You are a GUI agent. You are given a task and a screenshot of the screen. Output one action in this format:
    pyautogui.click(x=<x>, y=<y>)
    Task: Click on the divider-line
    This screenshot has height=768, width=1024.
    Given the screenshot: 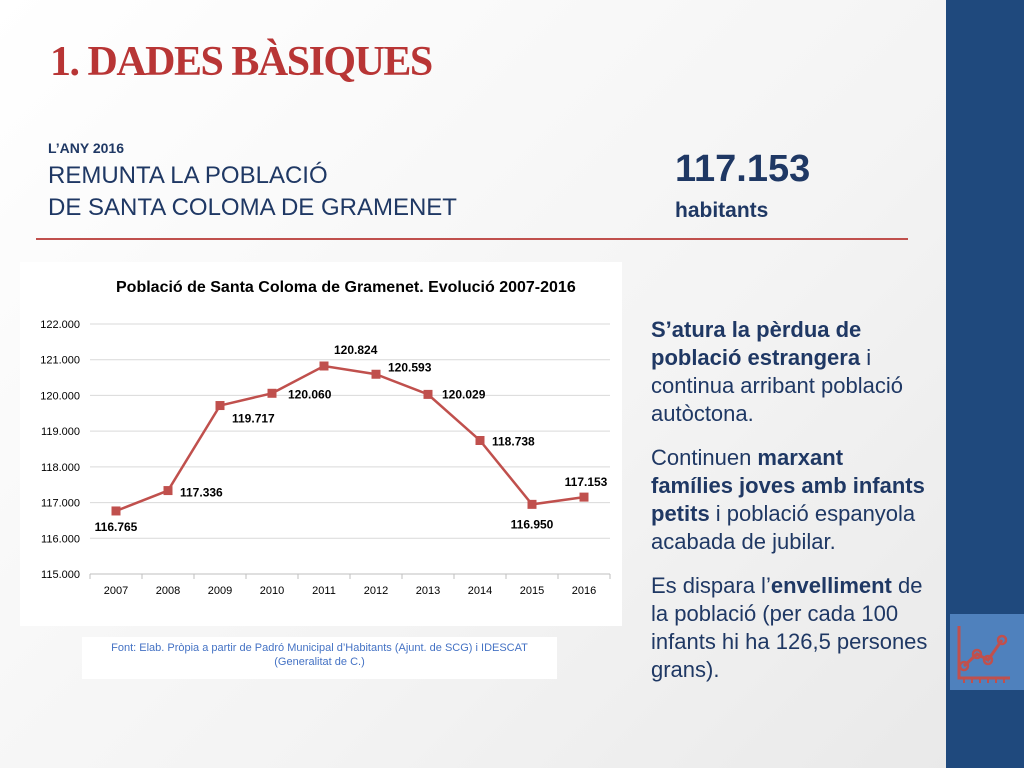 What is the action you would take?
    pyautogui.click(x=472, y=239)
    